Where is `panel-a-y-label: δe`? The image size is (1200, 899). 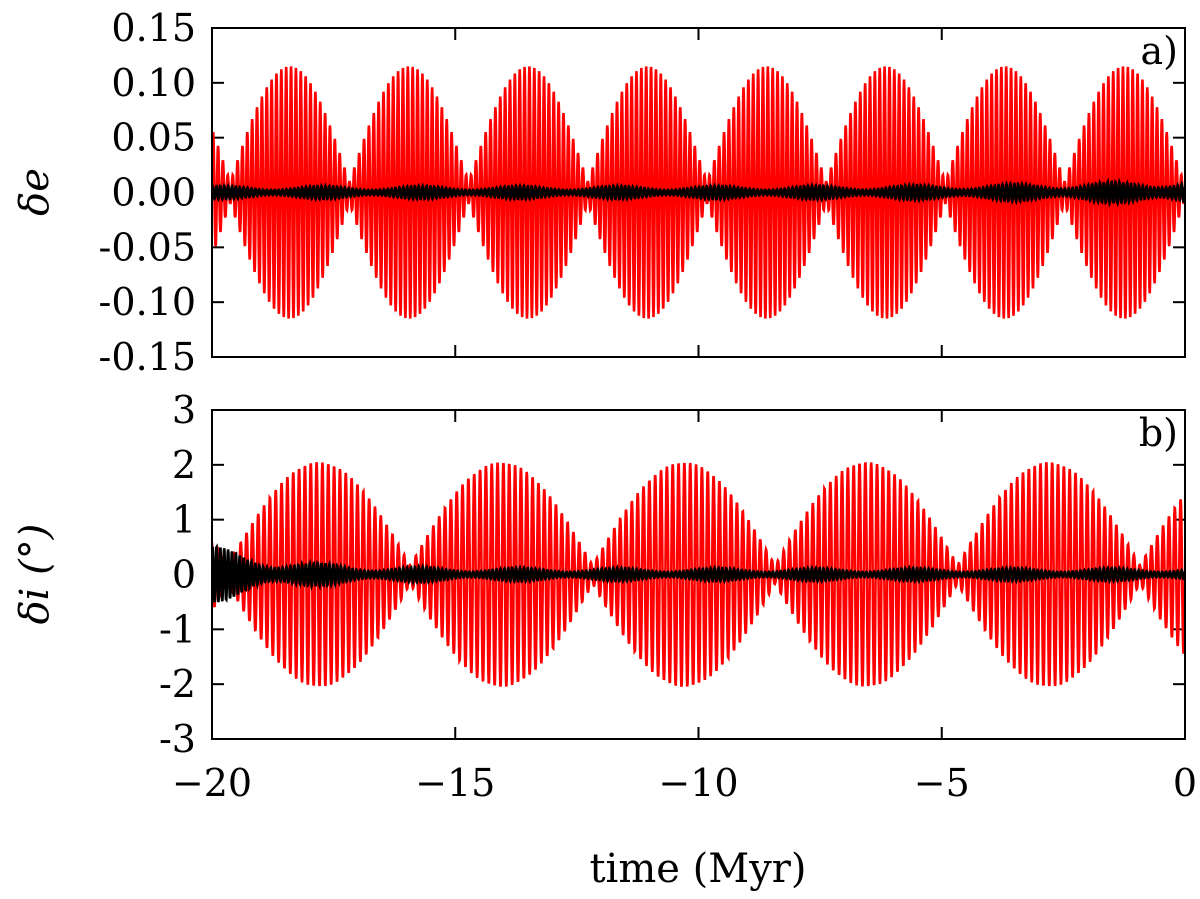
panel-a-y-label: δe is located at coordinates (35, 192).